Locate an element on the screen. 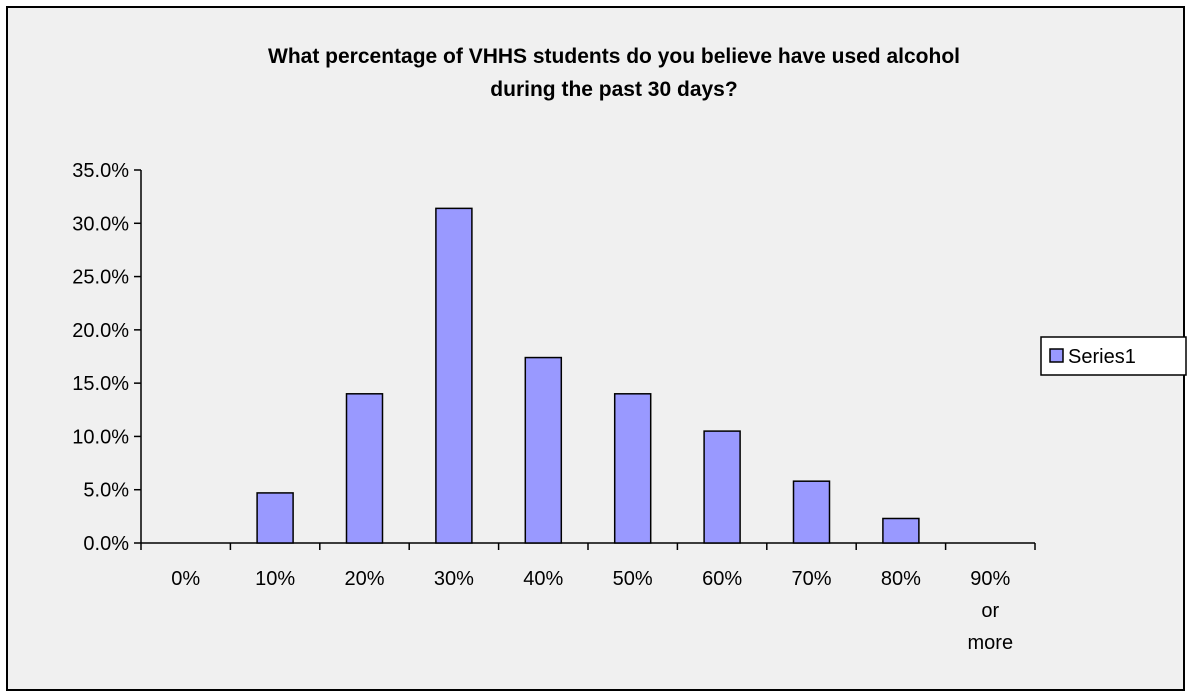 Image resolution: width=1191 pixels, height=697 pixels. x-tick-label: 0% is located at coordinates (185, 579).